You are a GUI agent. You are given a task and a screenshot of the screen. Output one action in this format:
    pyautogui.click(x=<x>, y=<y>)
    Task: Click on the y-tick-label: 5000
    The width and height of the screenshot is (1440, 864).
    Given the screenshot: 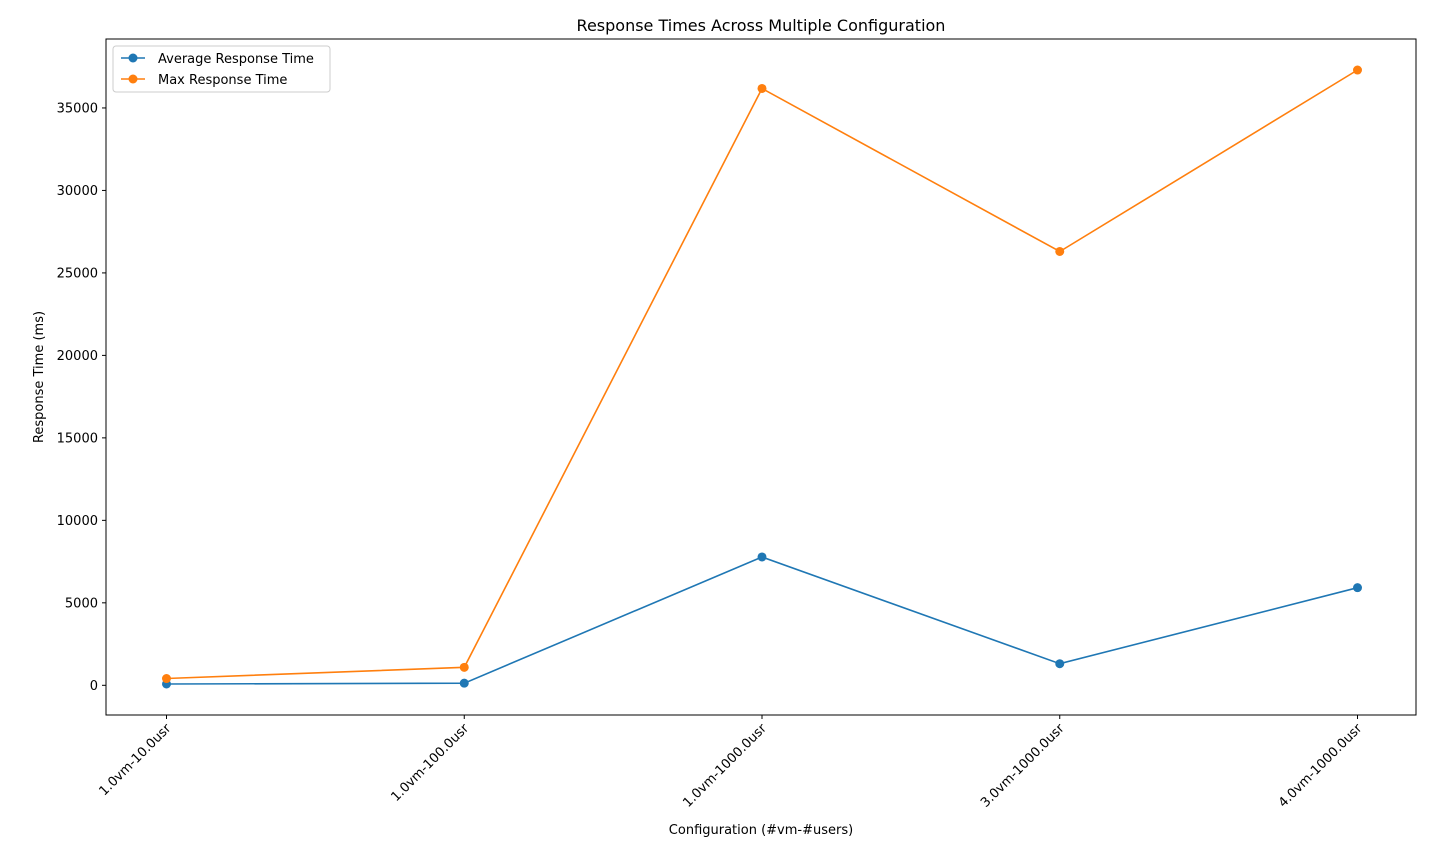 What is the action you would take?
    pyautogui.click(x=81, y=603)
    